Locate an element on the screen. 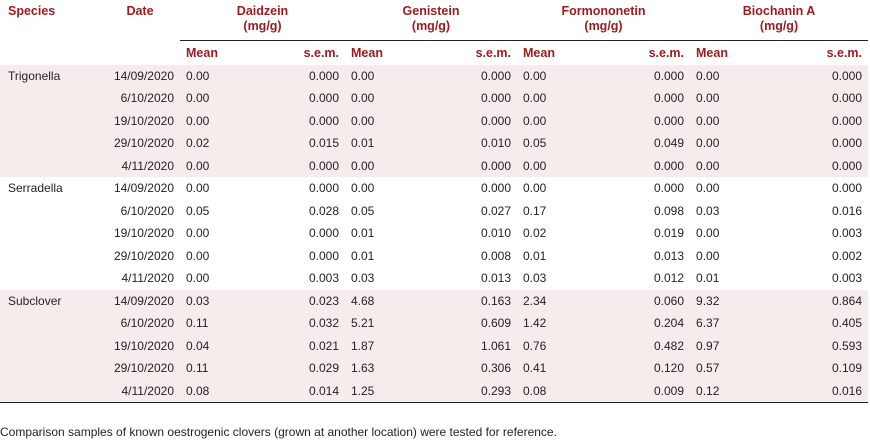 The image size is (870, 440). date-cell: 4/11/2020 is located at coordinates (148, 278).